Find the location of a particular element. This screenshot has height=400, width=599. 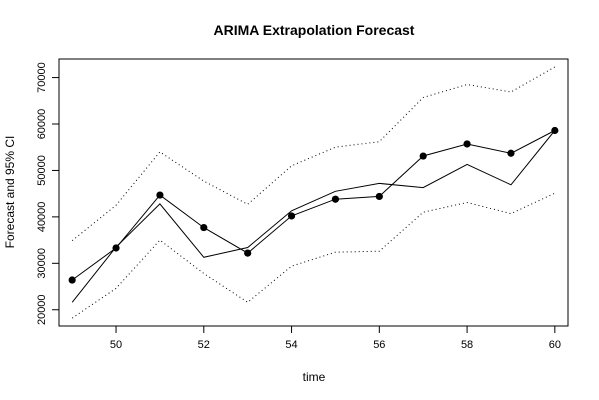

y-tick-label: 30000 is located at coordinates (42, 263).